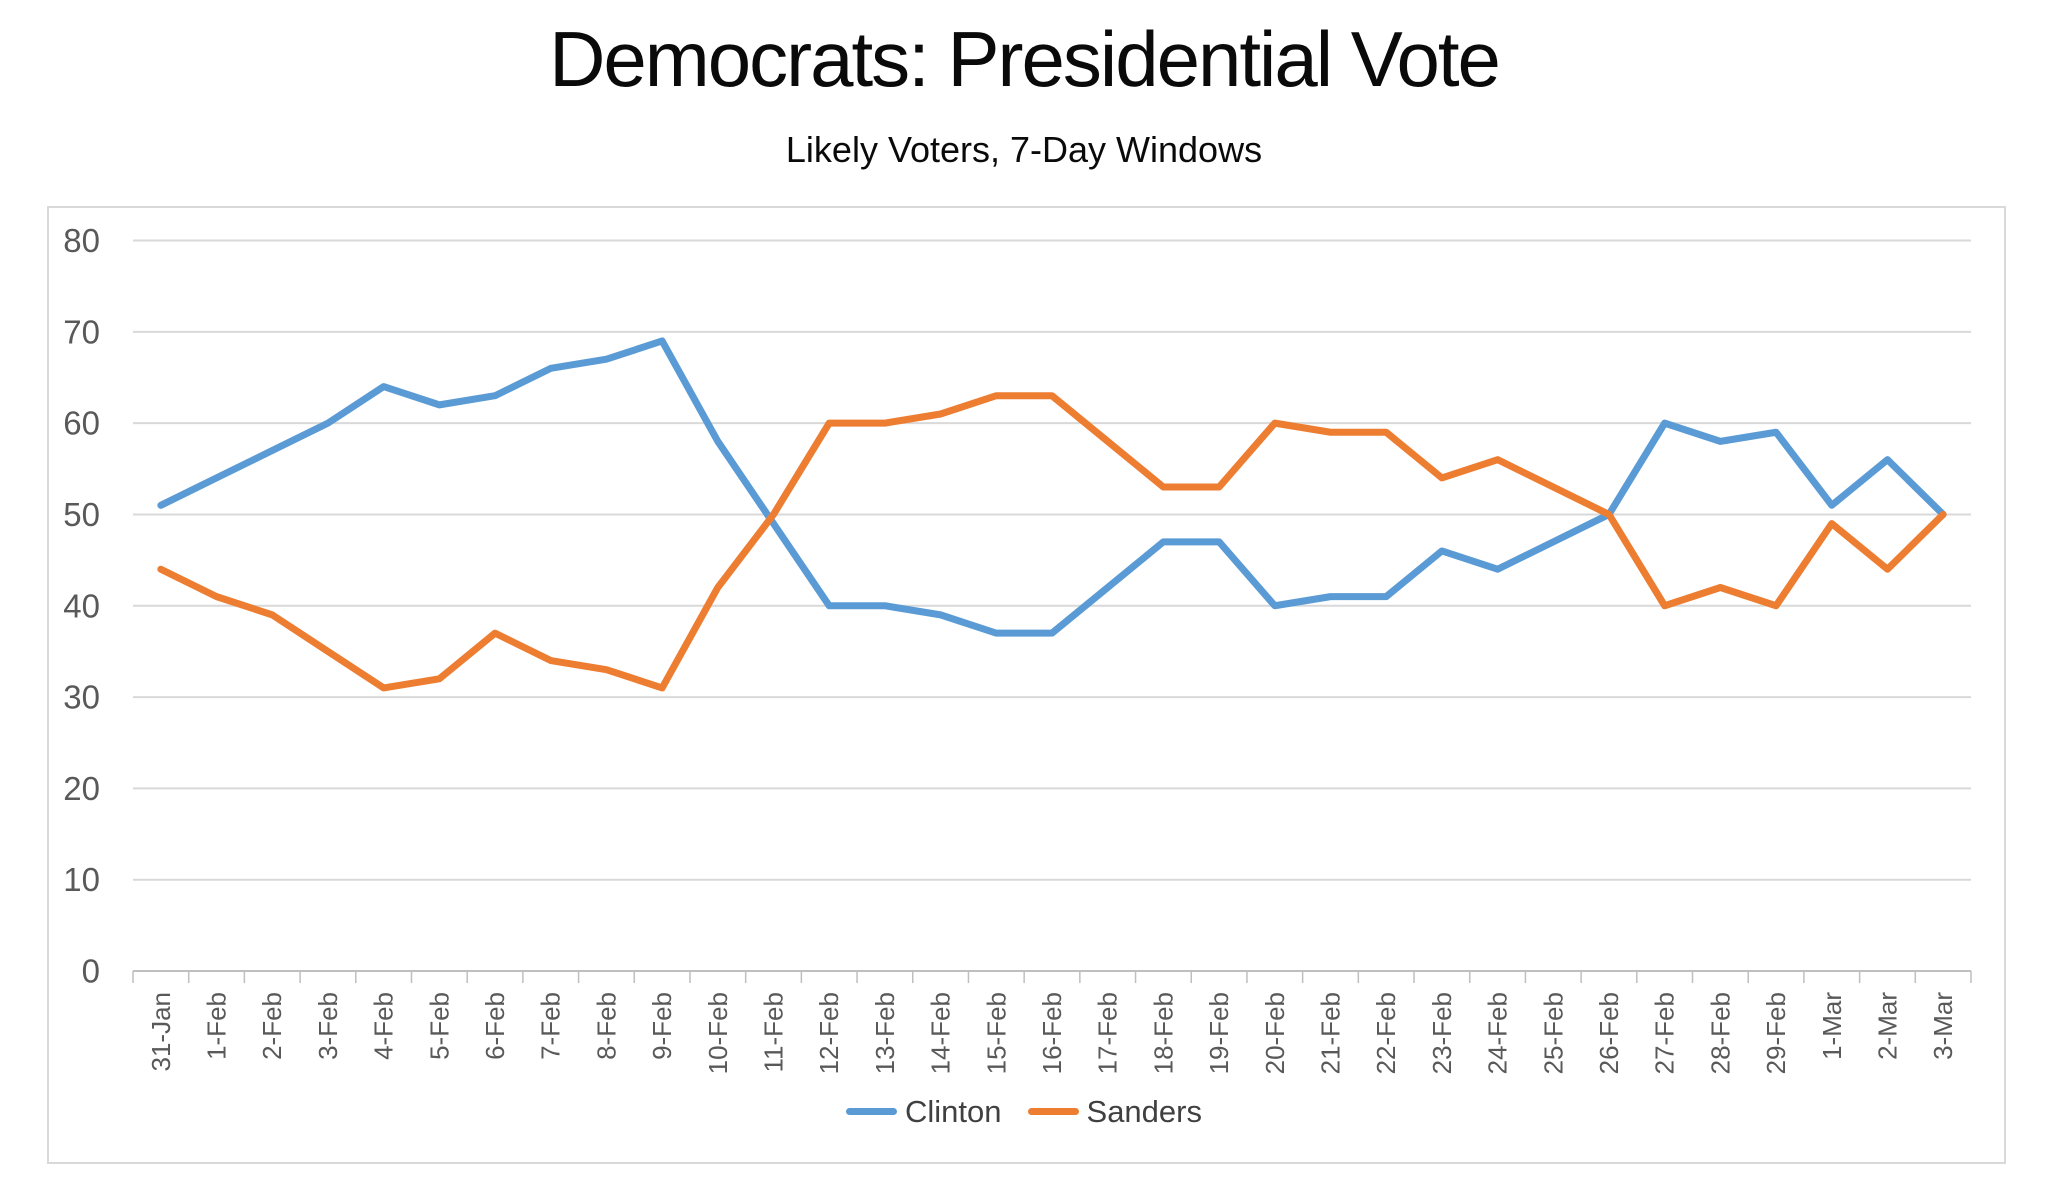  Describe the element at coordinates (1052, 977) in the screenshot. I see `x-axis-ticks` at that location.